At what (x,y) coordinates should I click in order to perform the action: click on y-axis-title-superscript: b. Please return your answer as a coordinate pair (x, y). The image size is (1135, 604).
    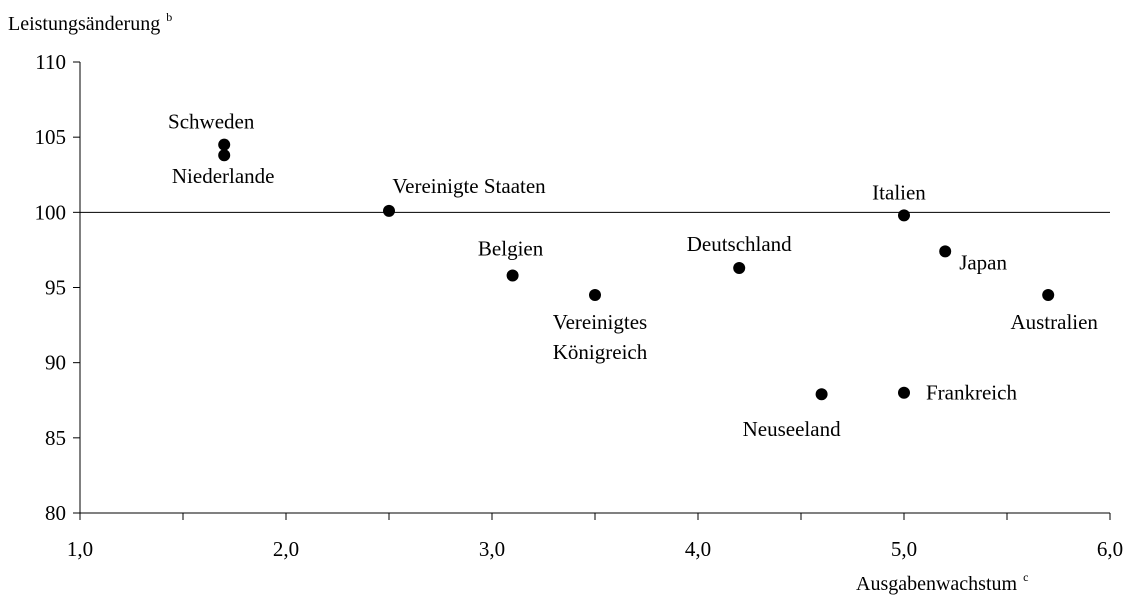
    Looking at the image, I should click on (169, 17).